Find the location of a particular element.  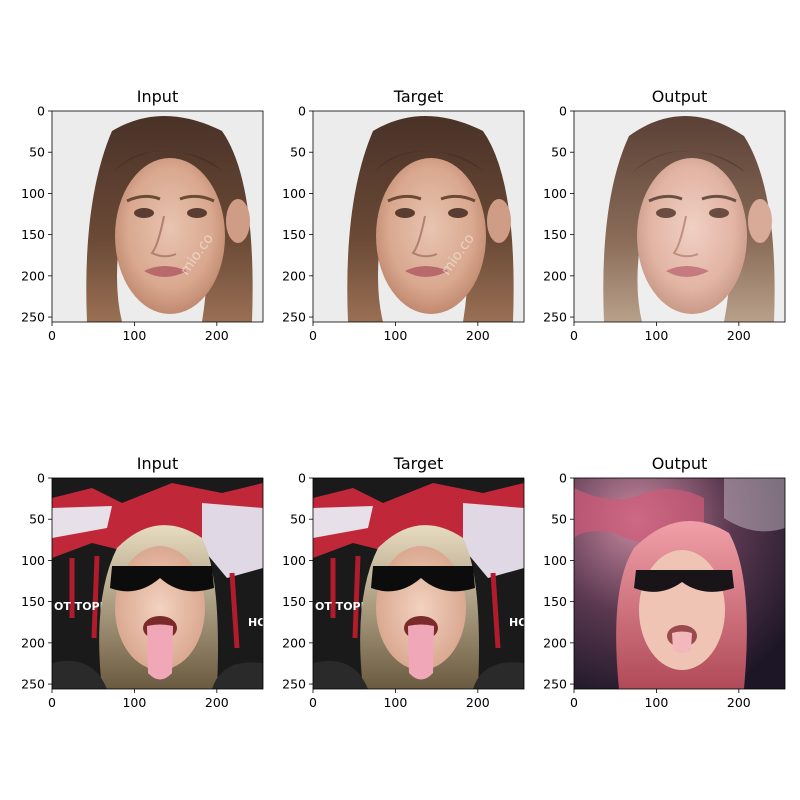

panel-title-input-1: Input is located at coordinates (157, 96).